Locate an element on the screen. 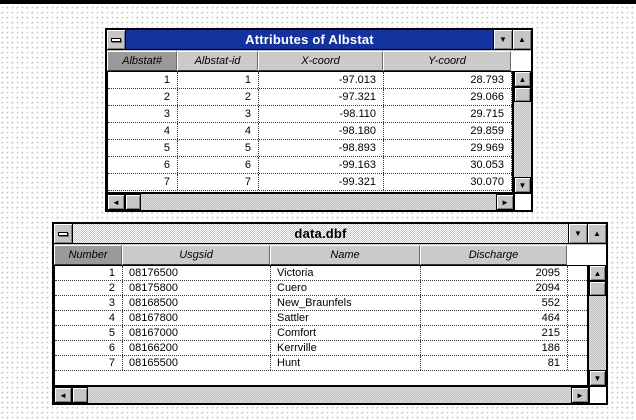 The height and width of the screenshot is (420, 636). table-cell: 2 is located at coordinates (218, 97).